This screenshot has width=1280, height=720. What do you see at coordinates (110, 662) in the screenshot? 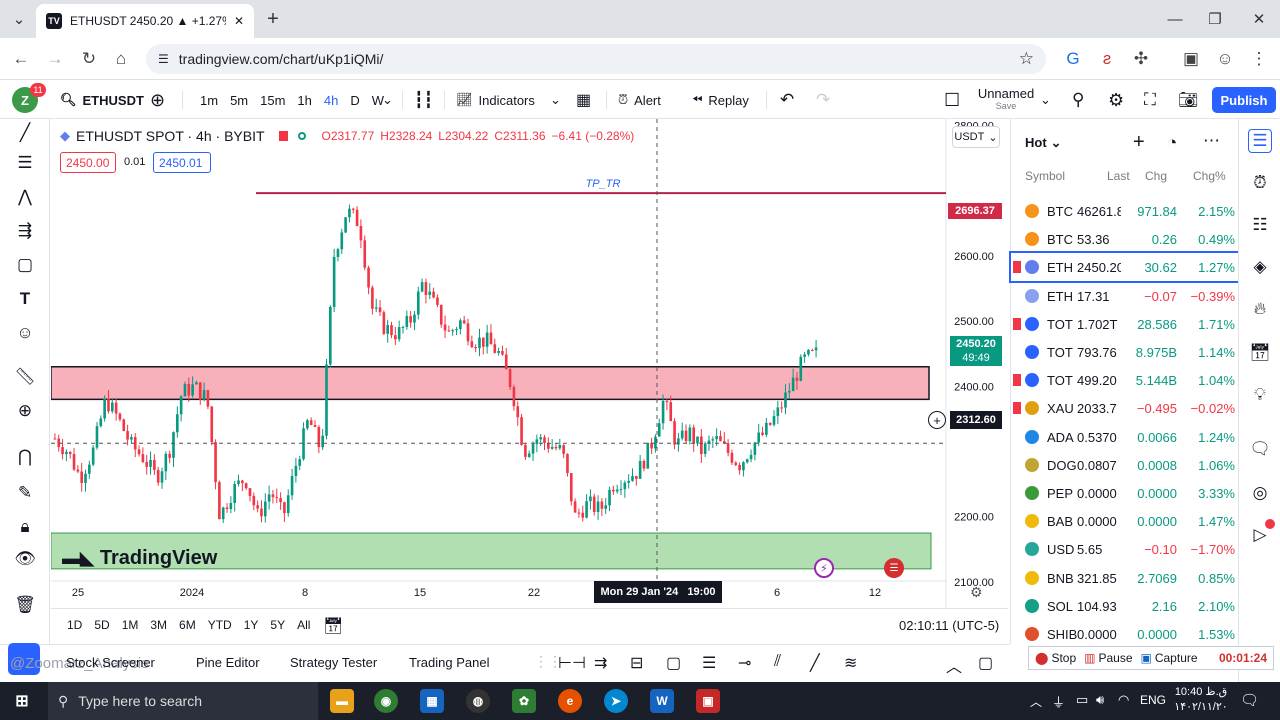
I see `tab-stock-screener: Stock Screener` at bounding box center [110, 662].